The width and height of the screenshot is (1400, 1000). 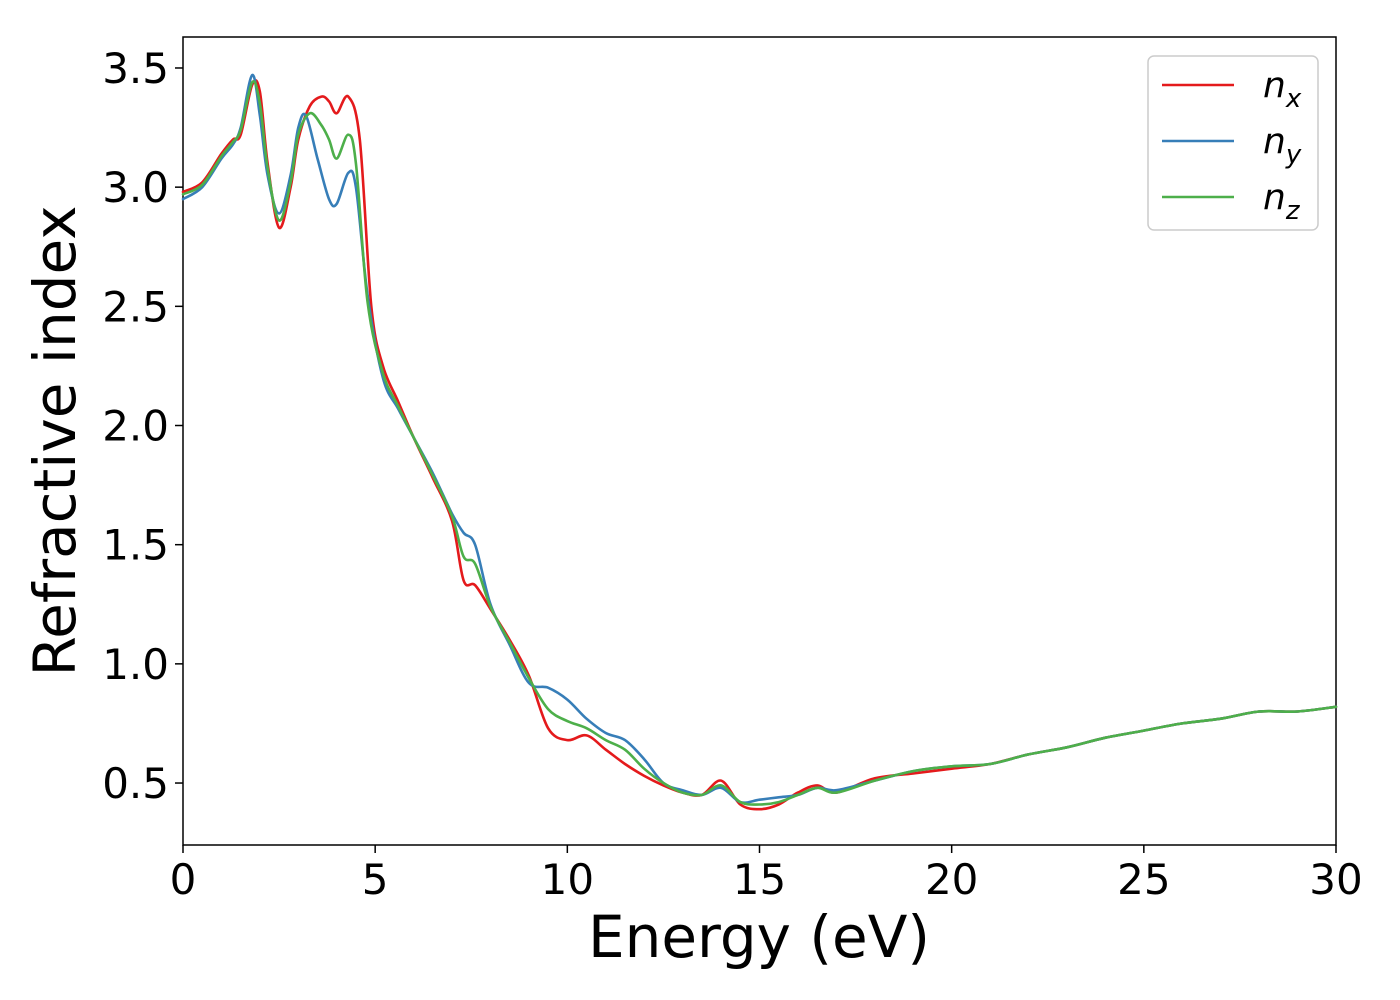 What do you see at coordinates (375, 879) in the screenshot?
I see `x-tick-label: 5` at bounding box center [375, 879].